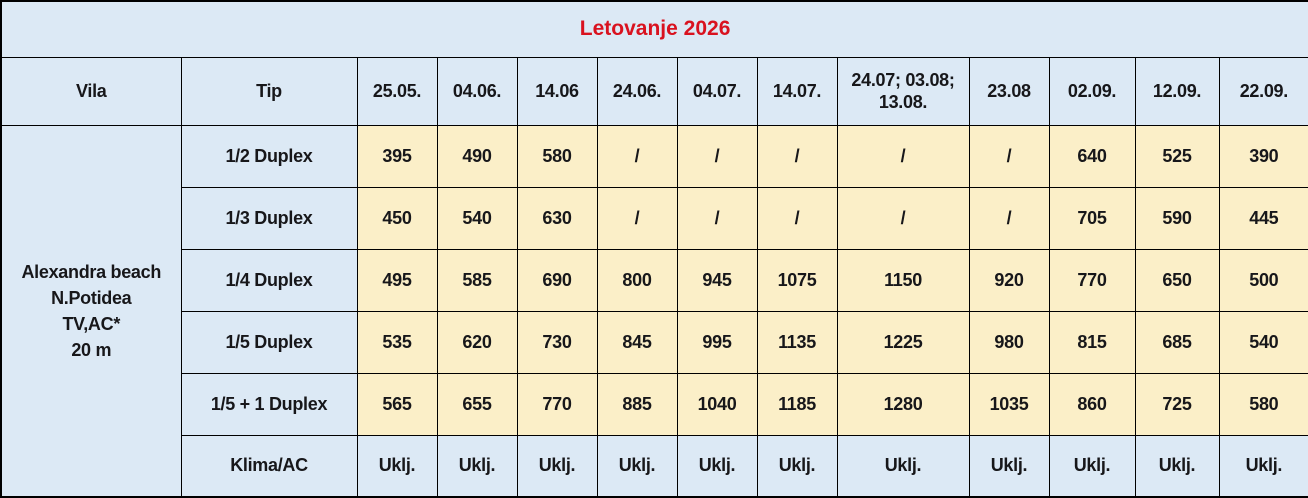 Image resolution: width=1308 pixels, height=498 pixels. What do you see at coordinates (1177, 156) in the screenshot?
I see `price-cell: 525` at bounding box center [1177, 156].